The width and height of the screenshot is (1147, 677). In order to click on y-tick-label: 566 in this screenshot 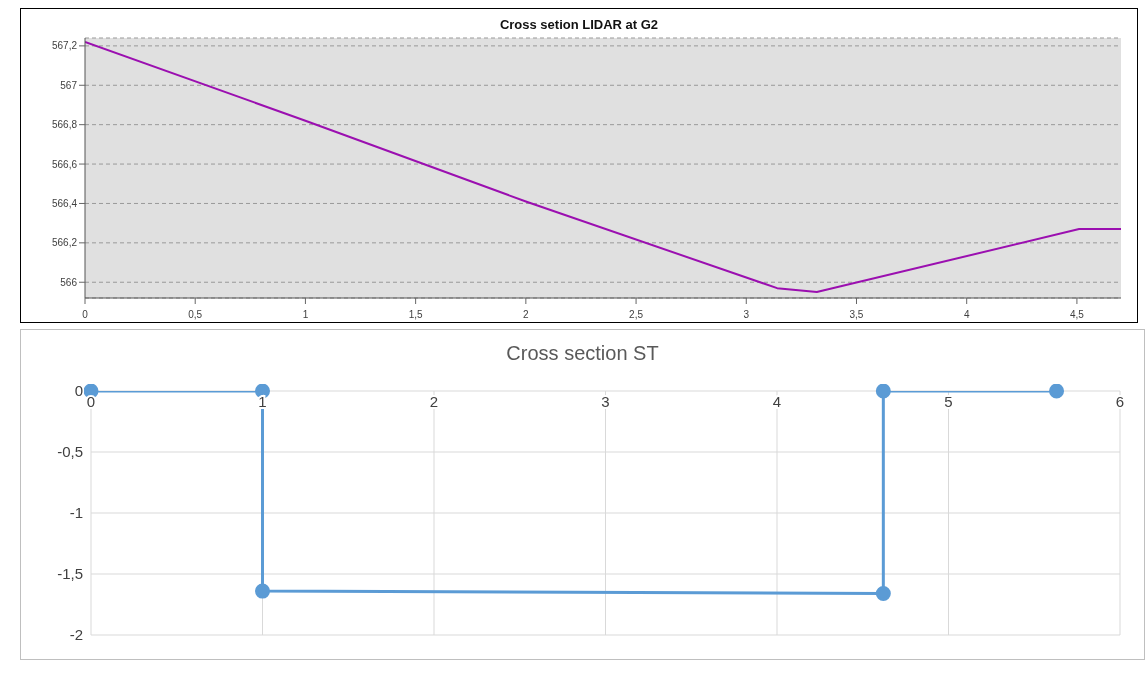, I will do `click(69, 282)`.